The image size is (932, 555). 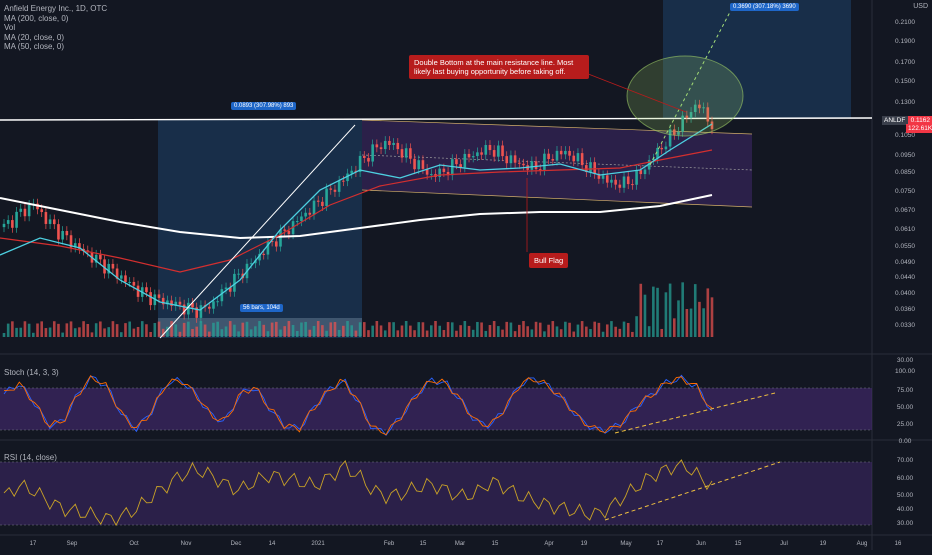 What do you see at coordinates (261, 308) in the screenshot?
I see `bars-range-tag: 56 bars, 104d` at bounding box center [261, 308].